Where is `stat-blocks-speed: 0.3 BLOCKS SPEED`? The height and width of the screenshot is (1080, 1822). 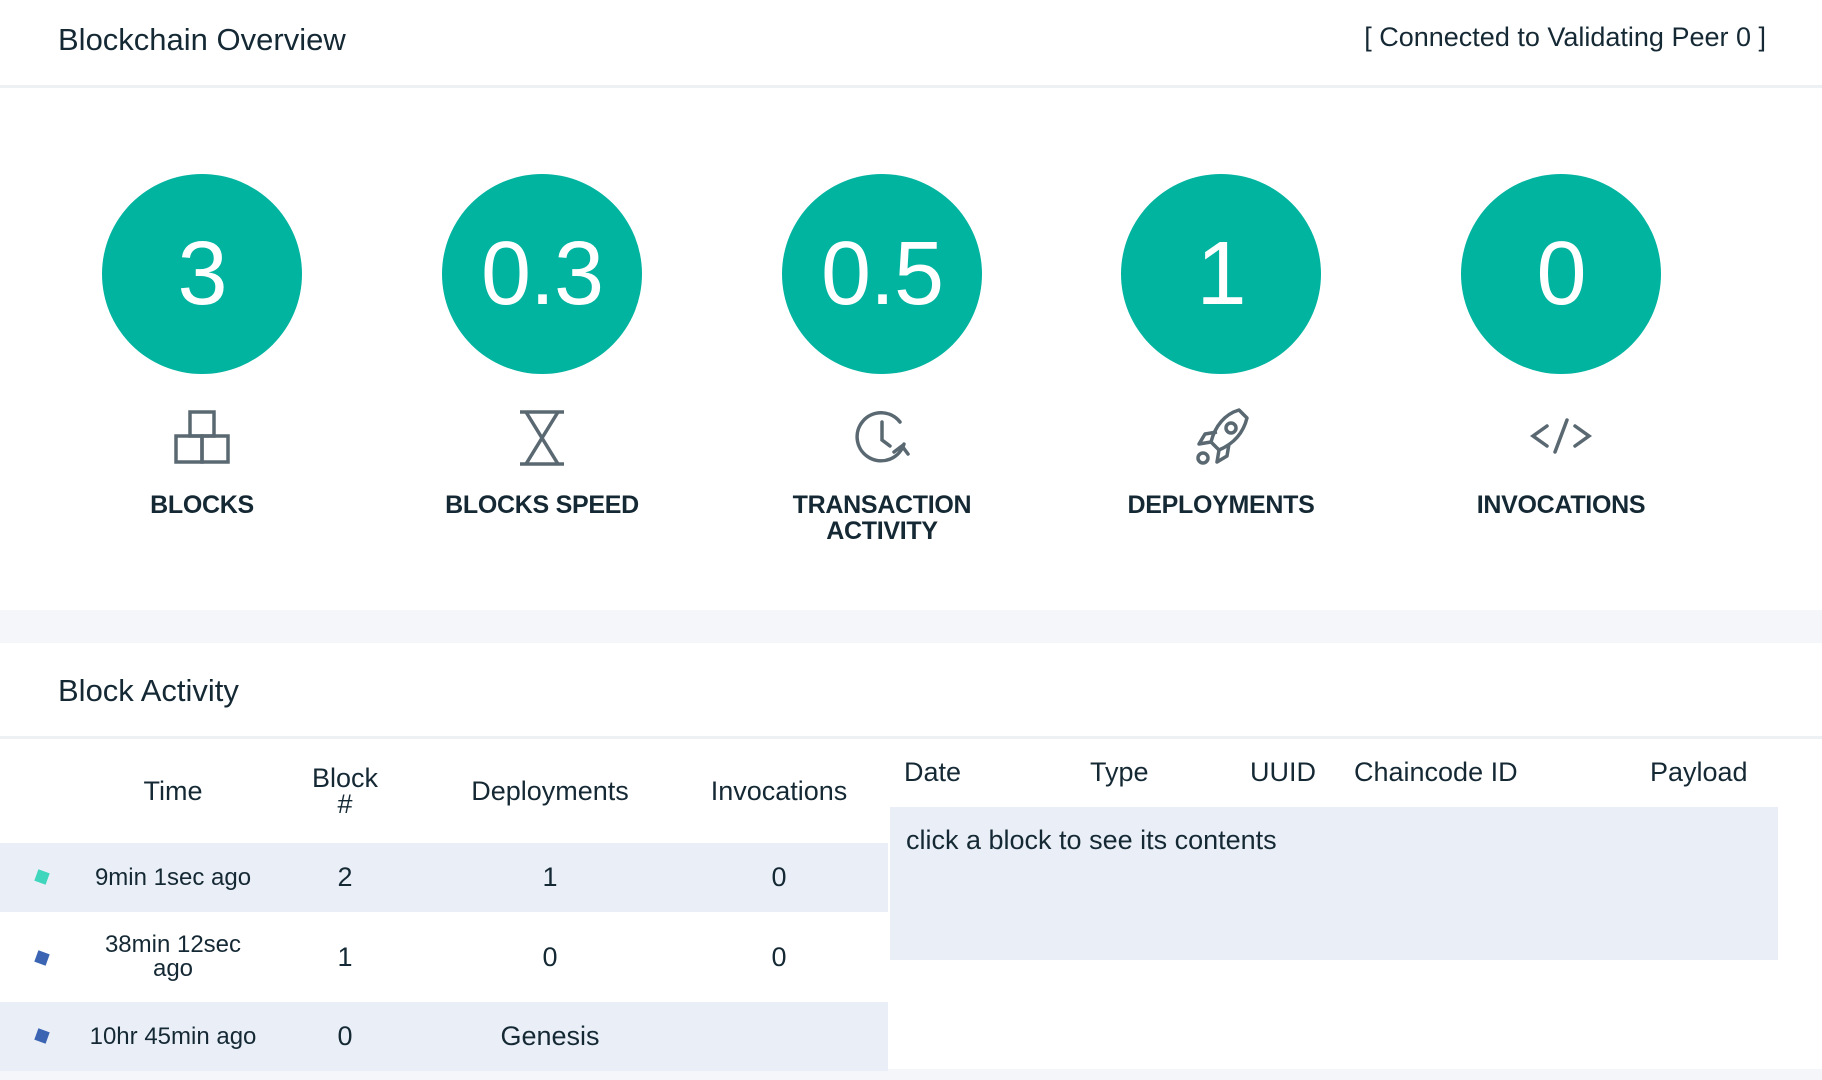
stat-blocks-speed: 0.3 BLOCKS SPEED is located at coordinates (542, 349).